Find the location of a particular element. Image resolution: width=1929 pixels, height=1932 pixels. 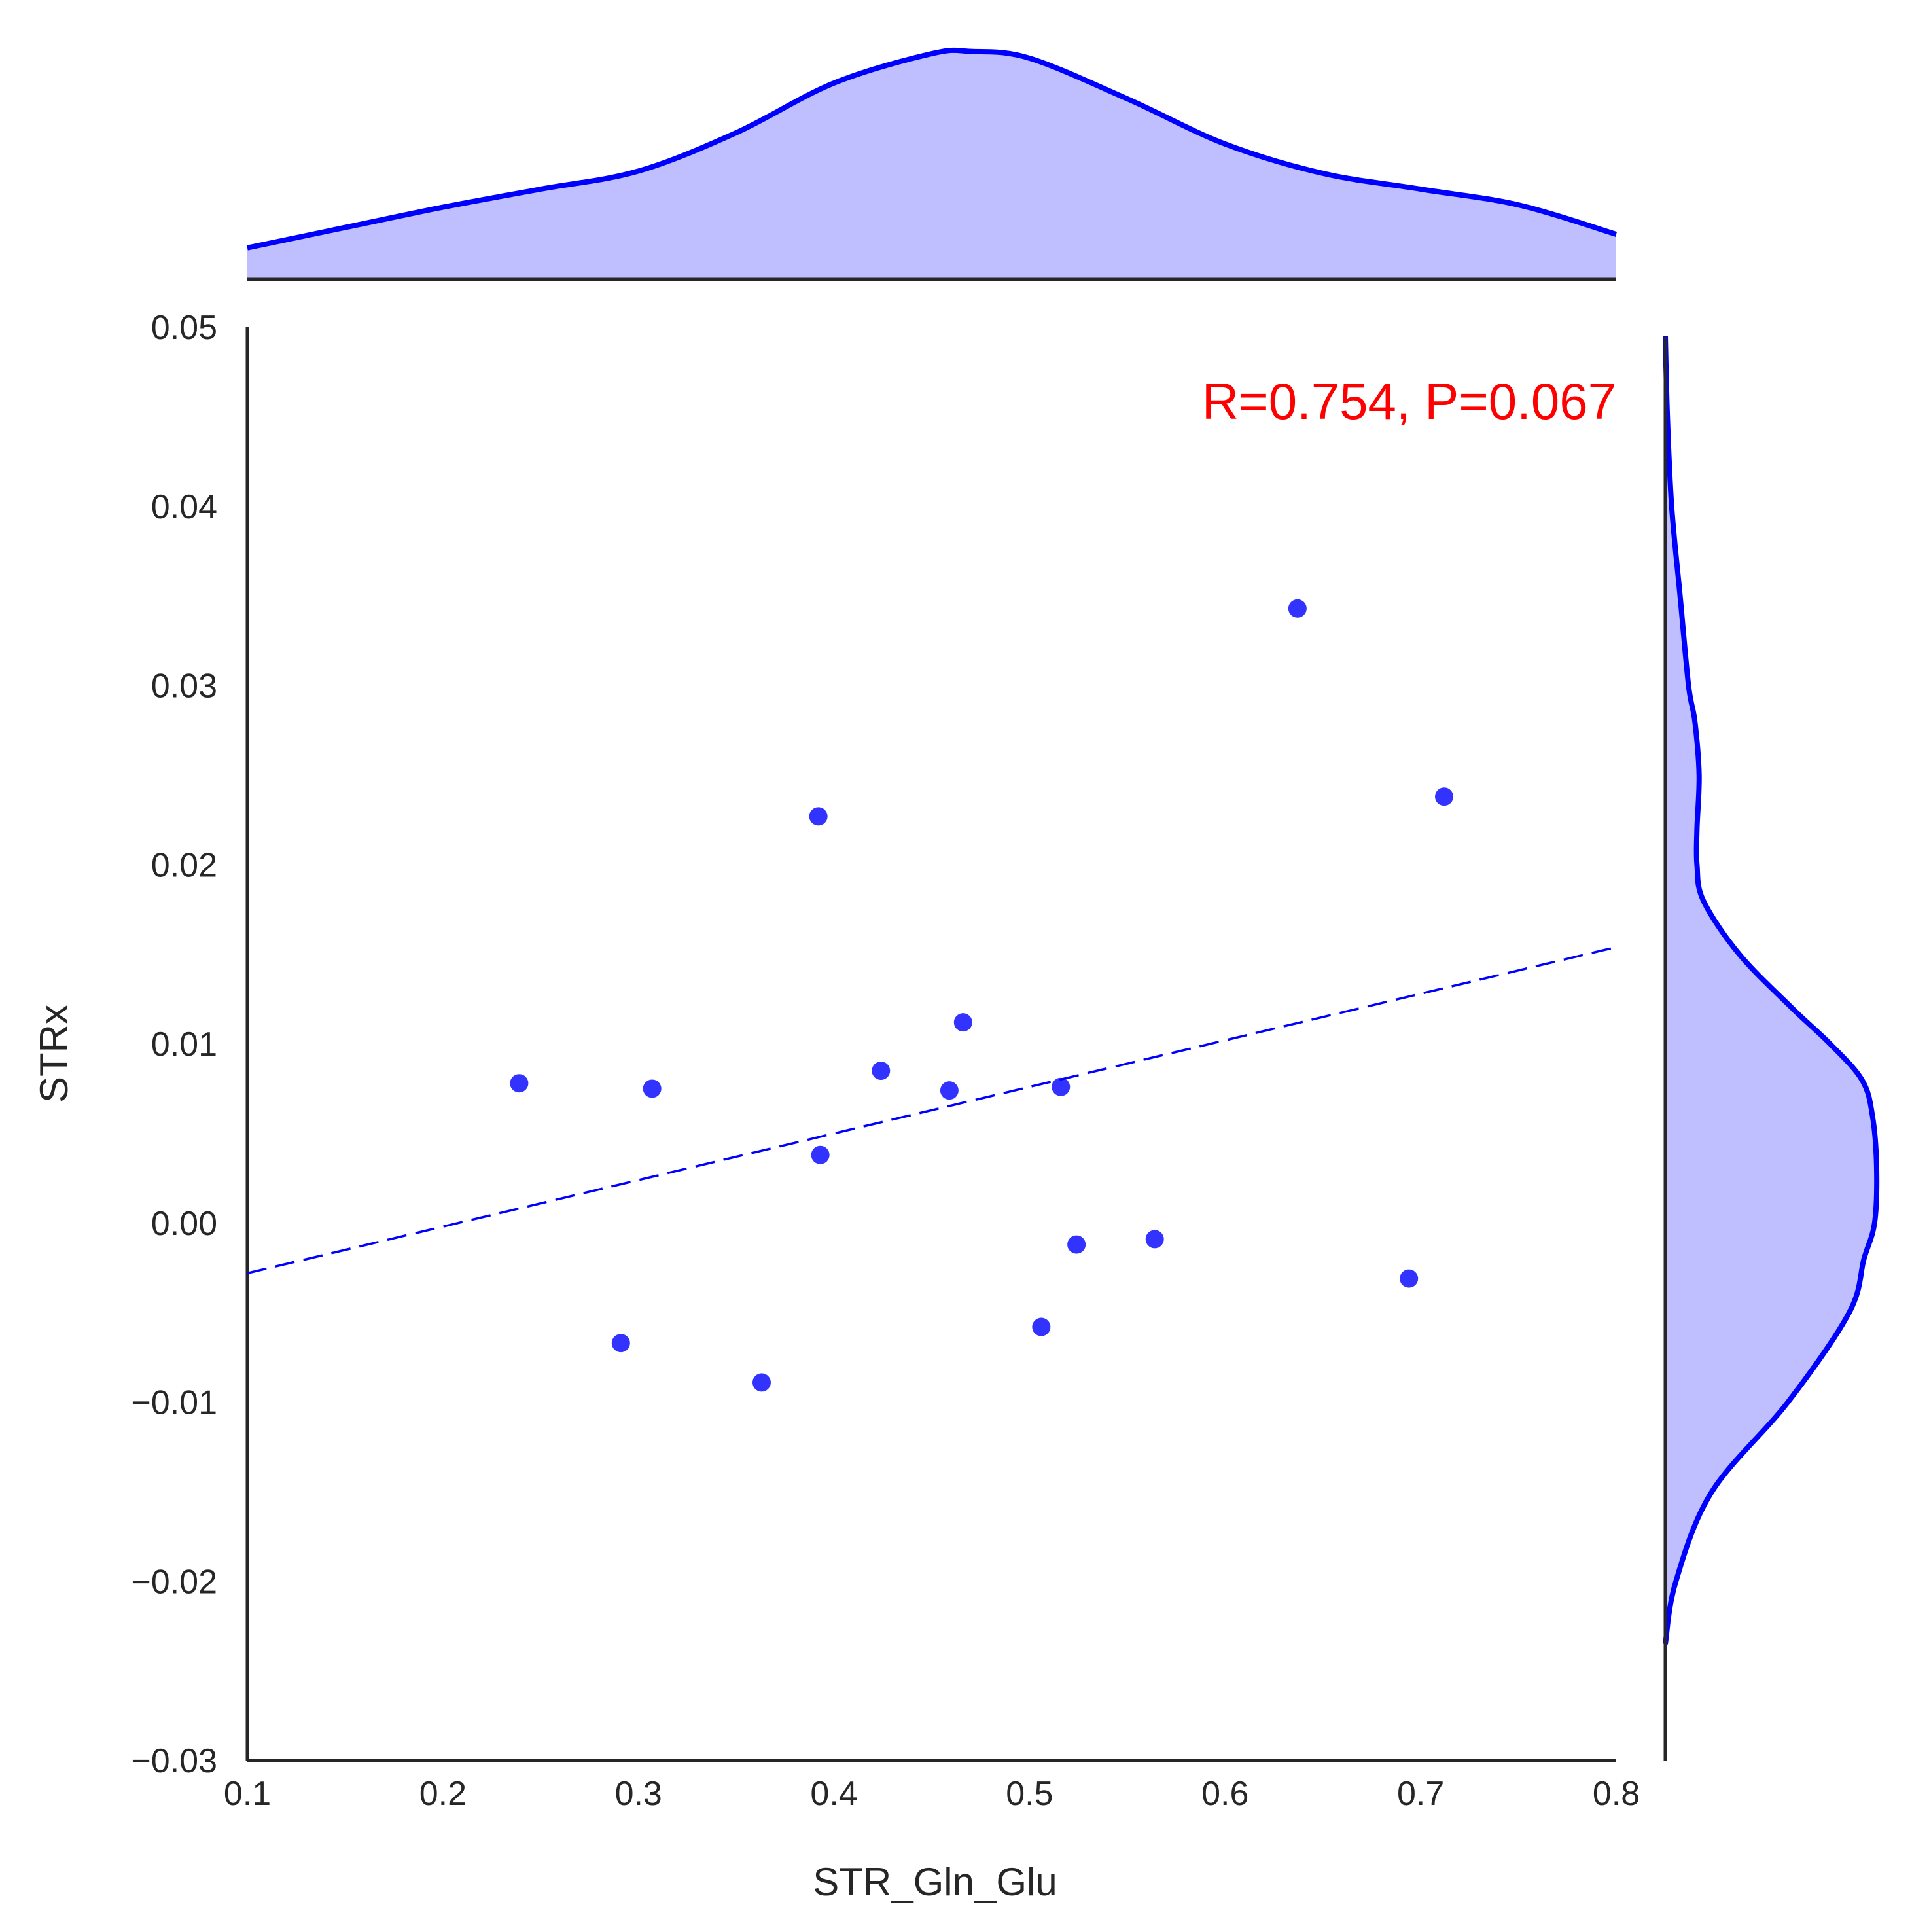

y-tick-label: 0.05 is located at coordinates (184, 328).